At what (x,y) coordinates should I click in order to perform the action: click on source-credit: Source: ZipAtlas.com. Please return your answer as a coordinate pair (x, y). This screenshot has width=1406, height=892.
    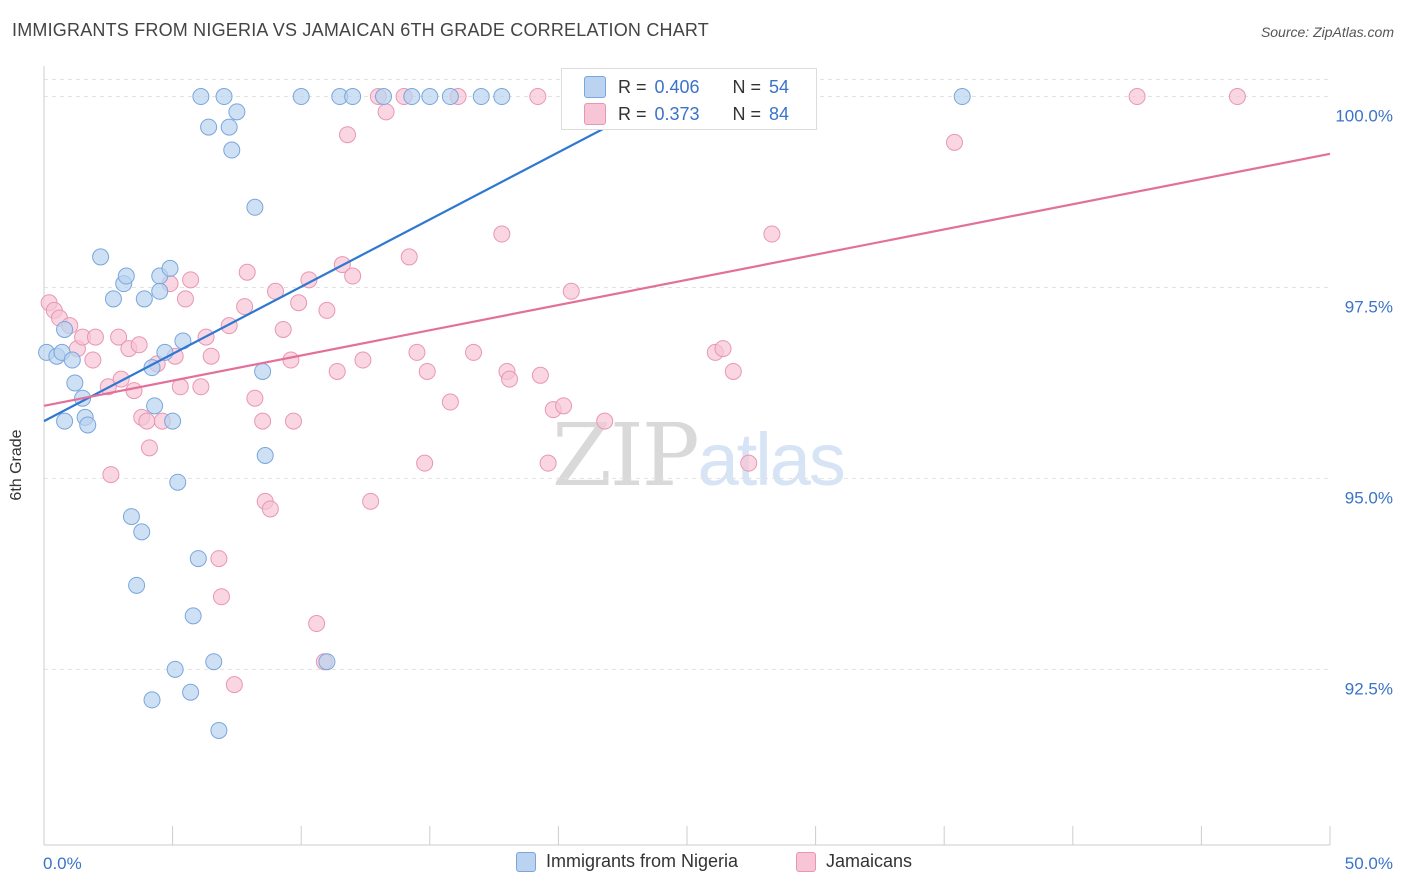
    Looking at the image, I should click on (1327, 32).